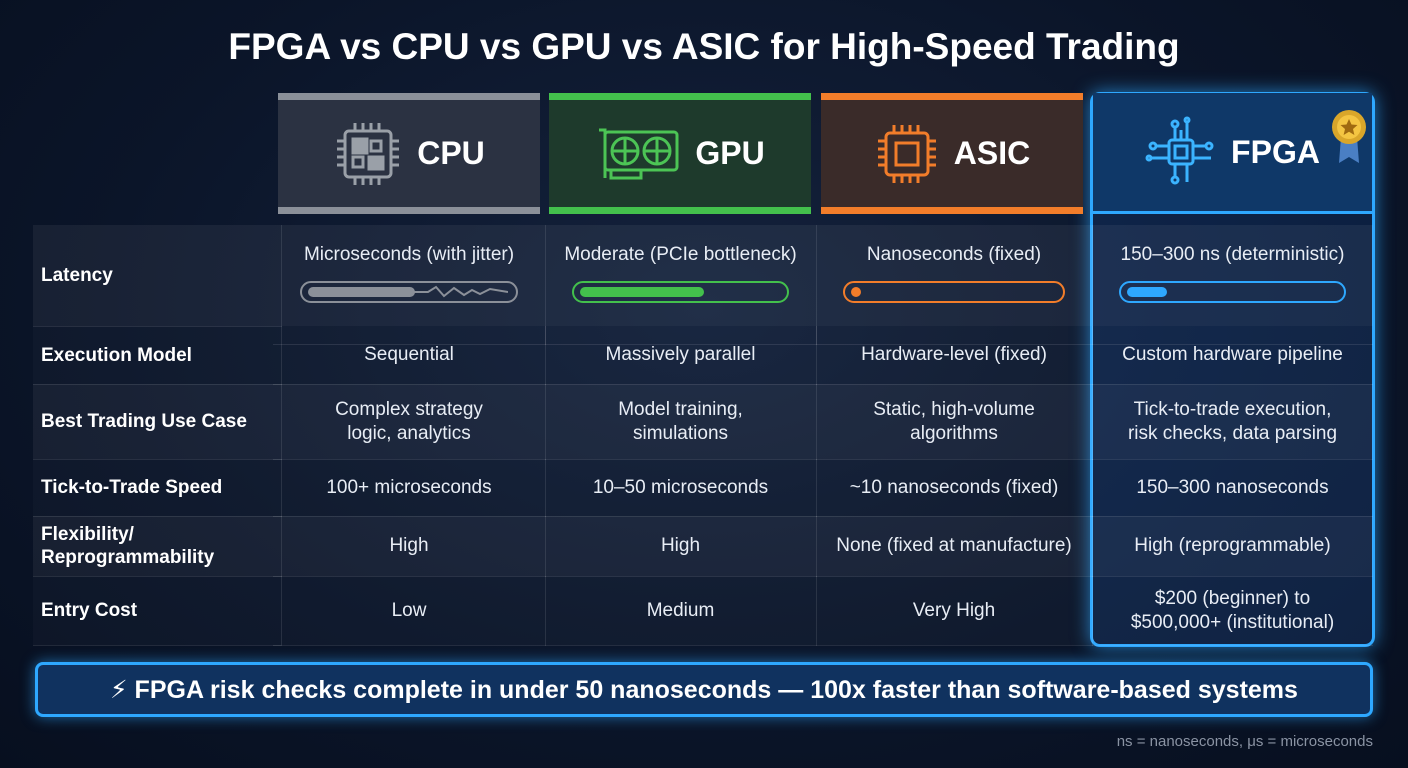 This screenshot has height=768, width=1408. I want to click on table-cell: Nanoseconds (fixed), so click(954, 285).